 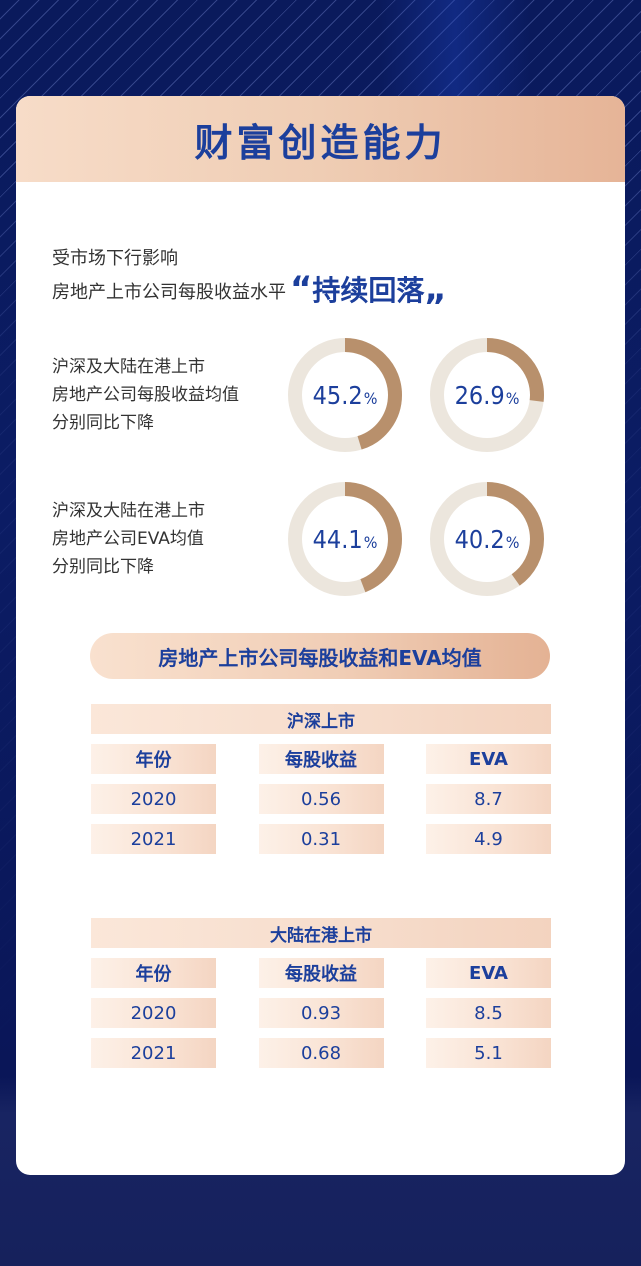 I want to click on stat-description: 沪深及大陆在港上市 房地产公司EVA均值 分别同比下降, so click(x=128, y=539).